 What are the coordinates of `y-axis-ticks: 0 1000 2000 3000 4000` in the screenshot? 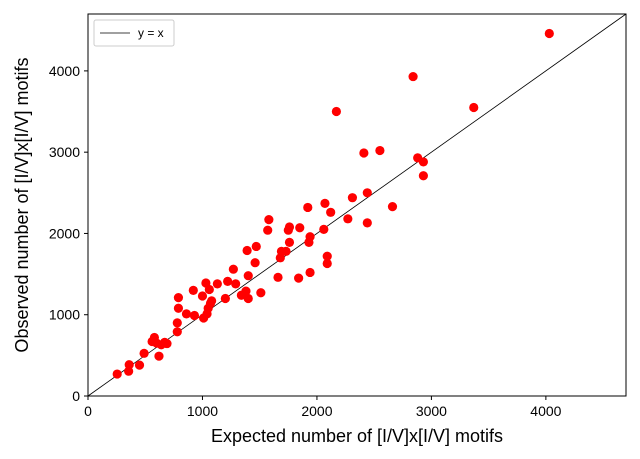 It's located at (68, 233).